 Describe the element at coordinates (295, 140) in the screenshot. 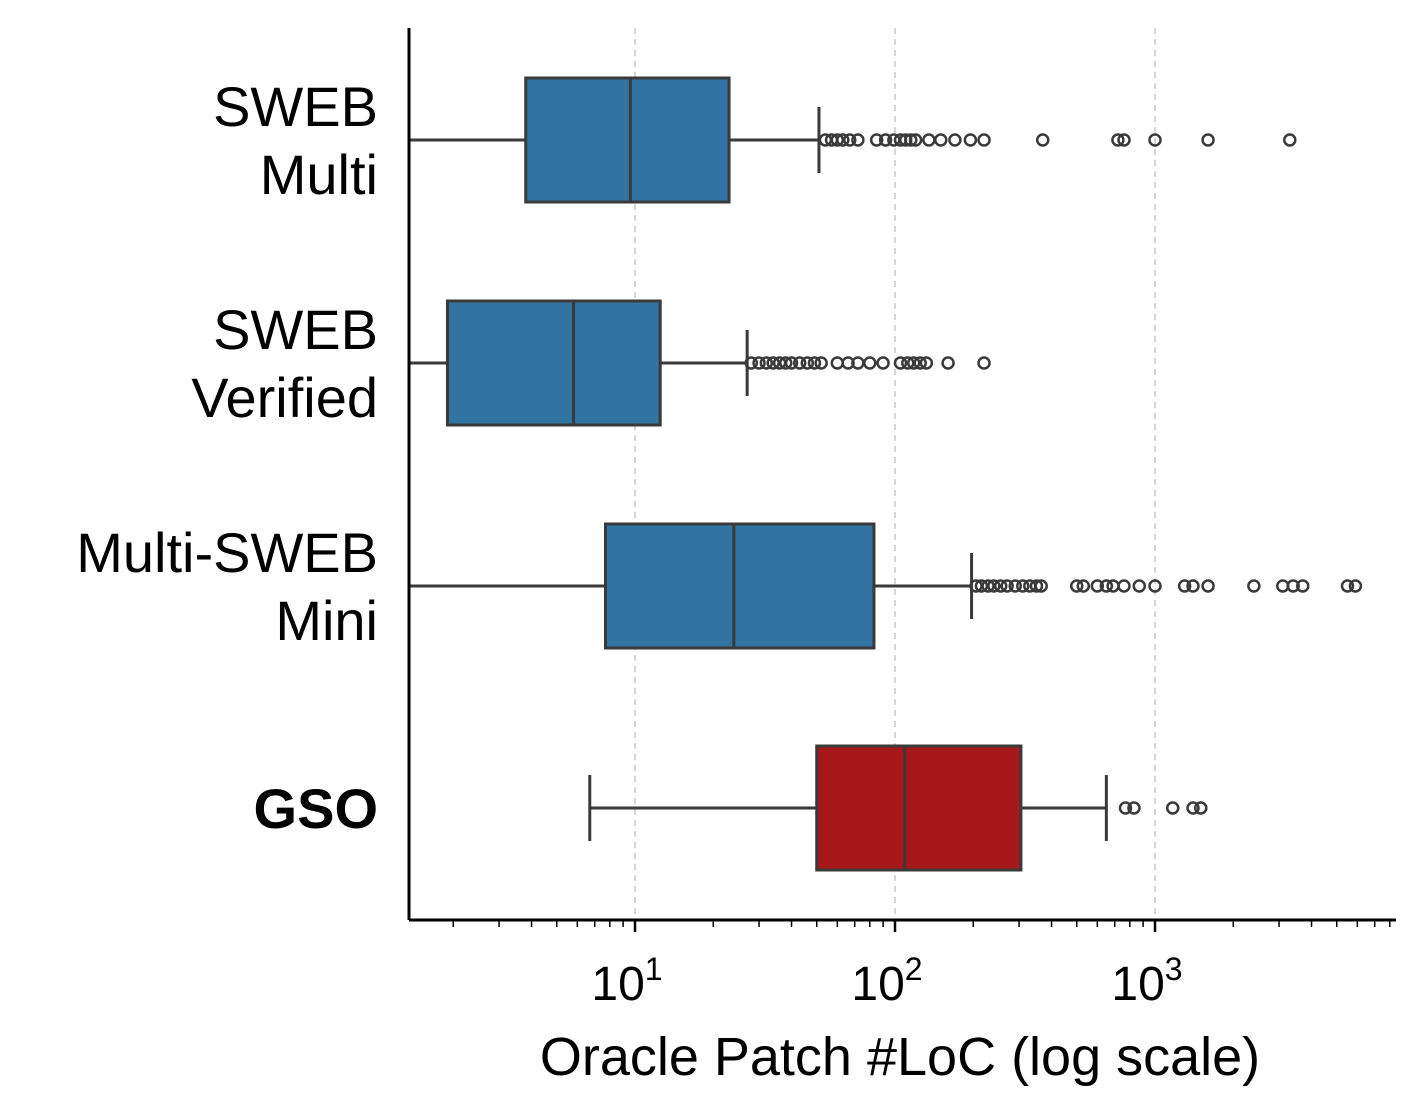

I see `category-label: SWEB Multi` at that location.